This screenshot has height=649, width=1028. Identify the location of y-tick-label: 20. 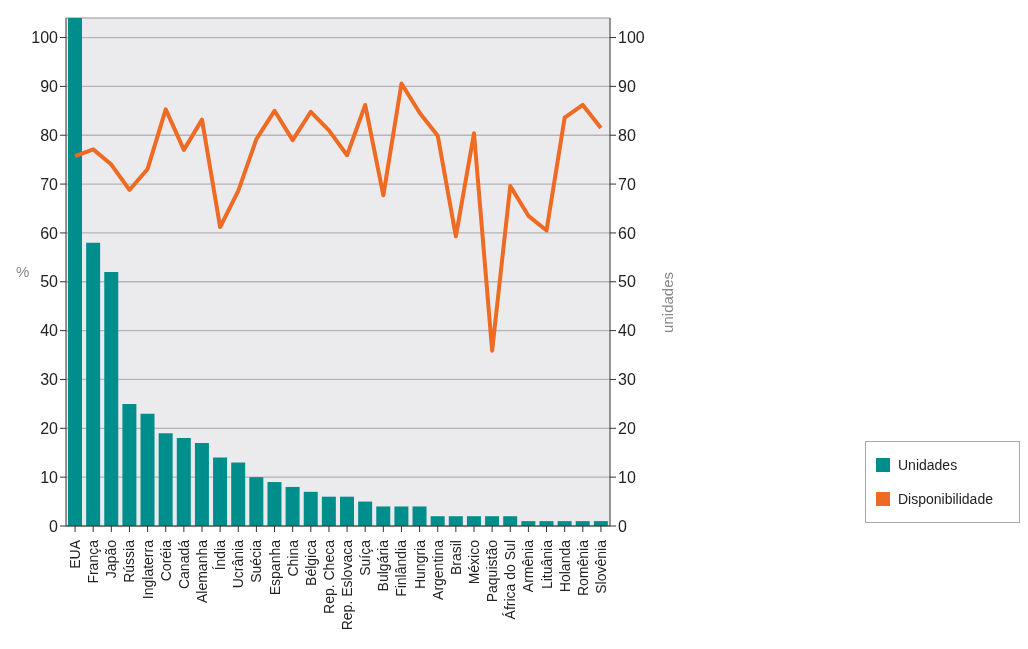
(49, 428).